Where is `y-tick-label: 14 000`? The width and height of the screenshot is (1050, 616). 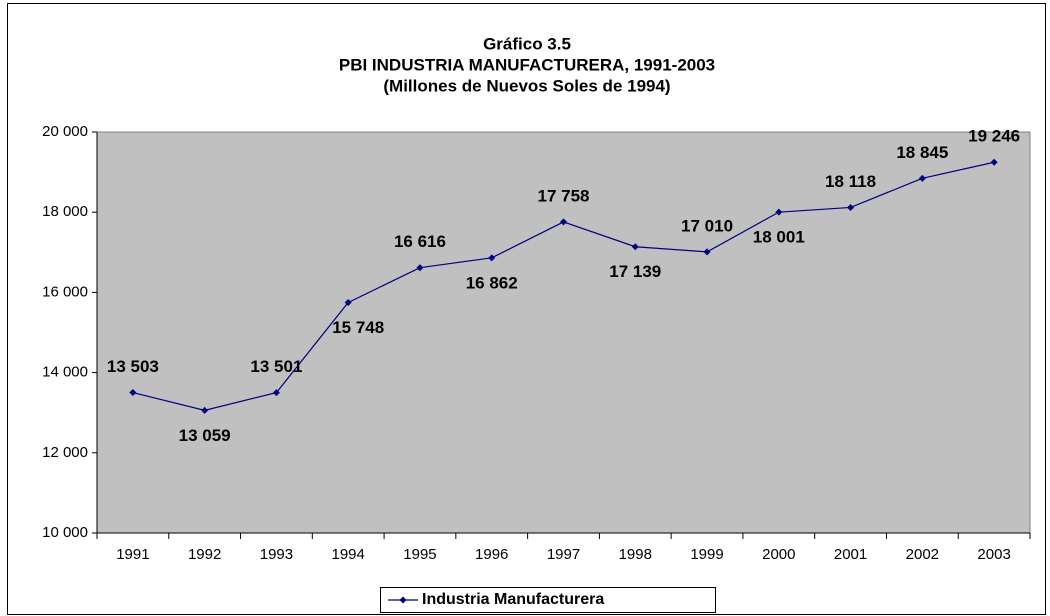
y-tick-label: 14 000 is located at coordinates (65, 372).